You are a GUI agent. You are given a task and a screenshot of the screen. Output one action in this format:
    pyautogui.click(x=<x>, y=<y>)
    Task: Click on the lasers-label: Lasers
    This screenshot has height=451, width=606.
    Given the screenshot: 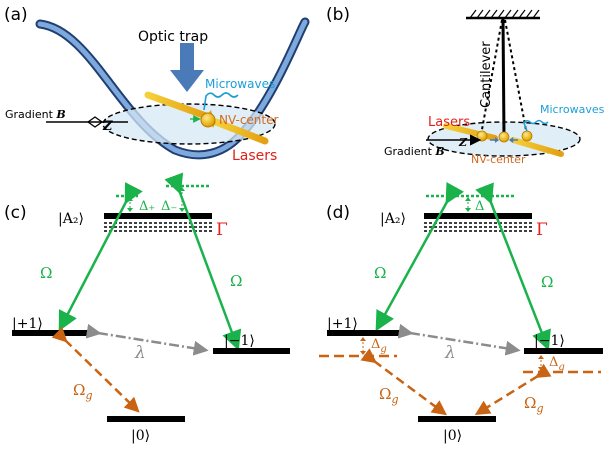 What is the action you would take?
    pyautogui.click(x=254, y=156)
    